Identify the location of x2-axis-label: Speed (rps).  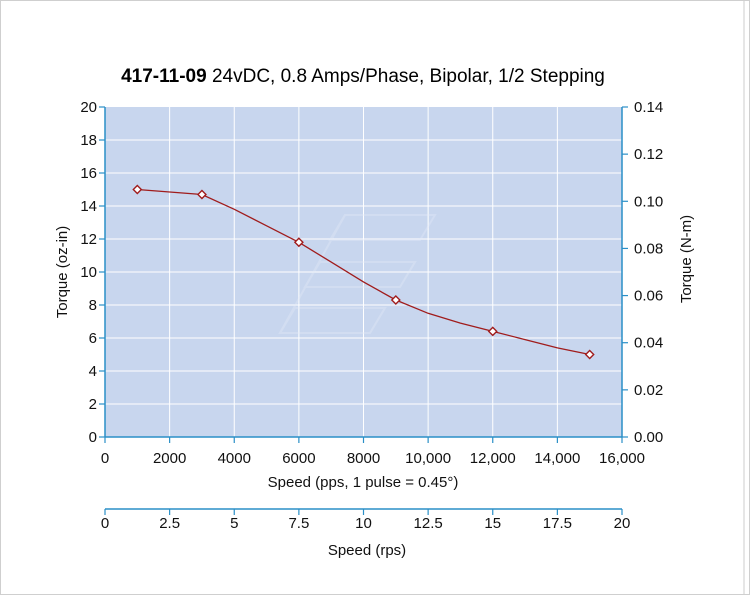
(367, 550).